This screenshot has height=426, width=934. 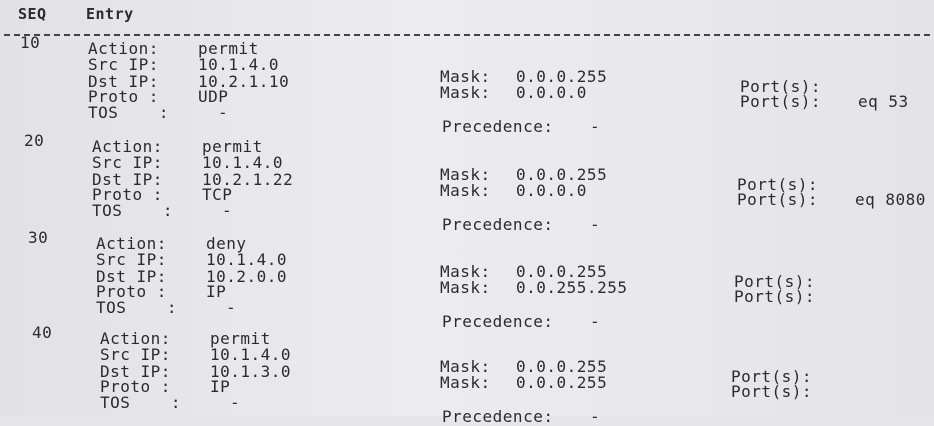 What do you see at coordinates (883, 101) in the screenshot?
I see `dst-ports-value: eq 53` at bounding box center [883, 101].